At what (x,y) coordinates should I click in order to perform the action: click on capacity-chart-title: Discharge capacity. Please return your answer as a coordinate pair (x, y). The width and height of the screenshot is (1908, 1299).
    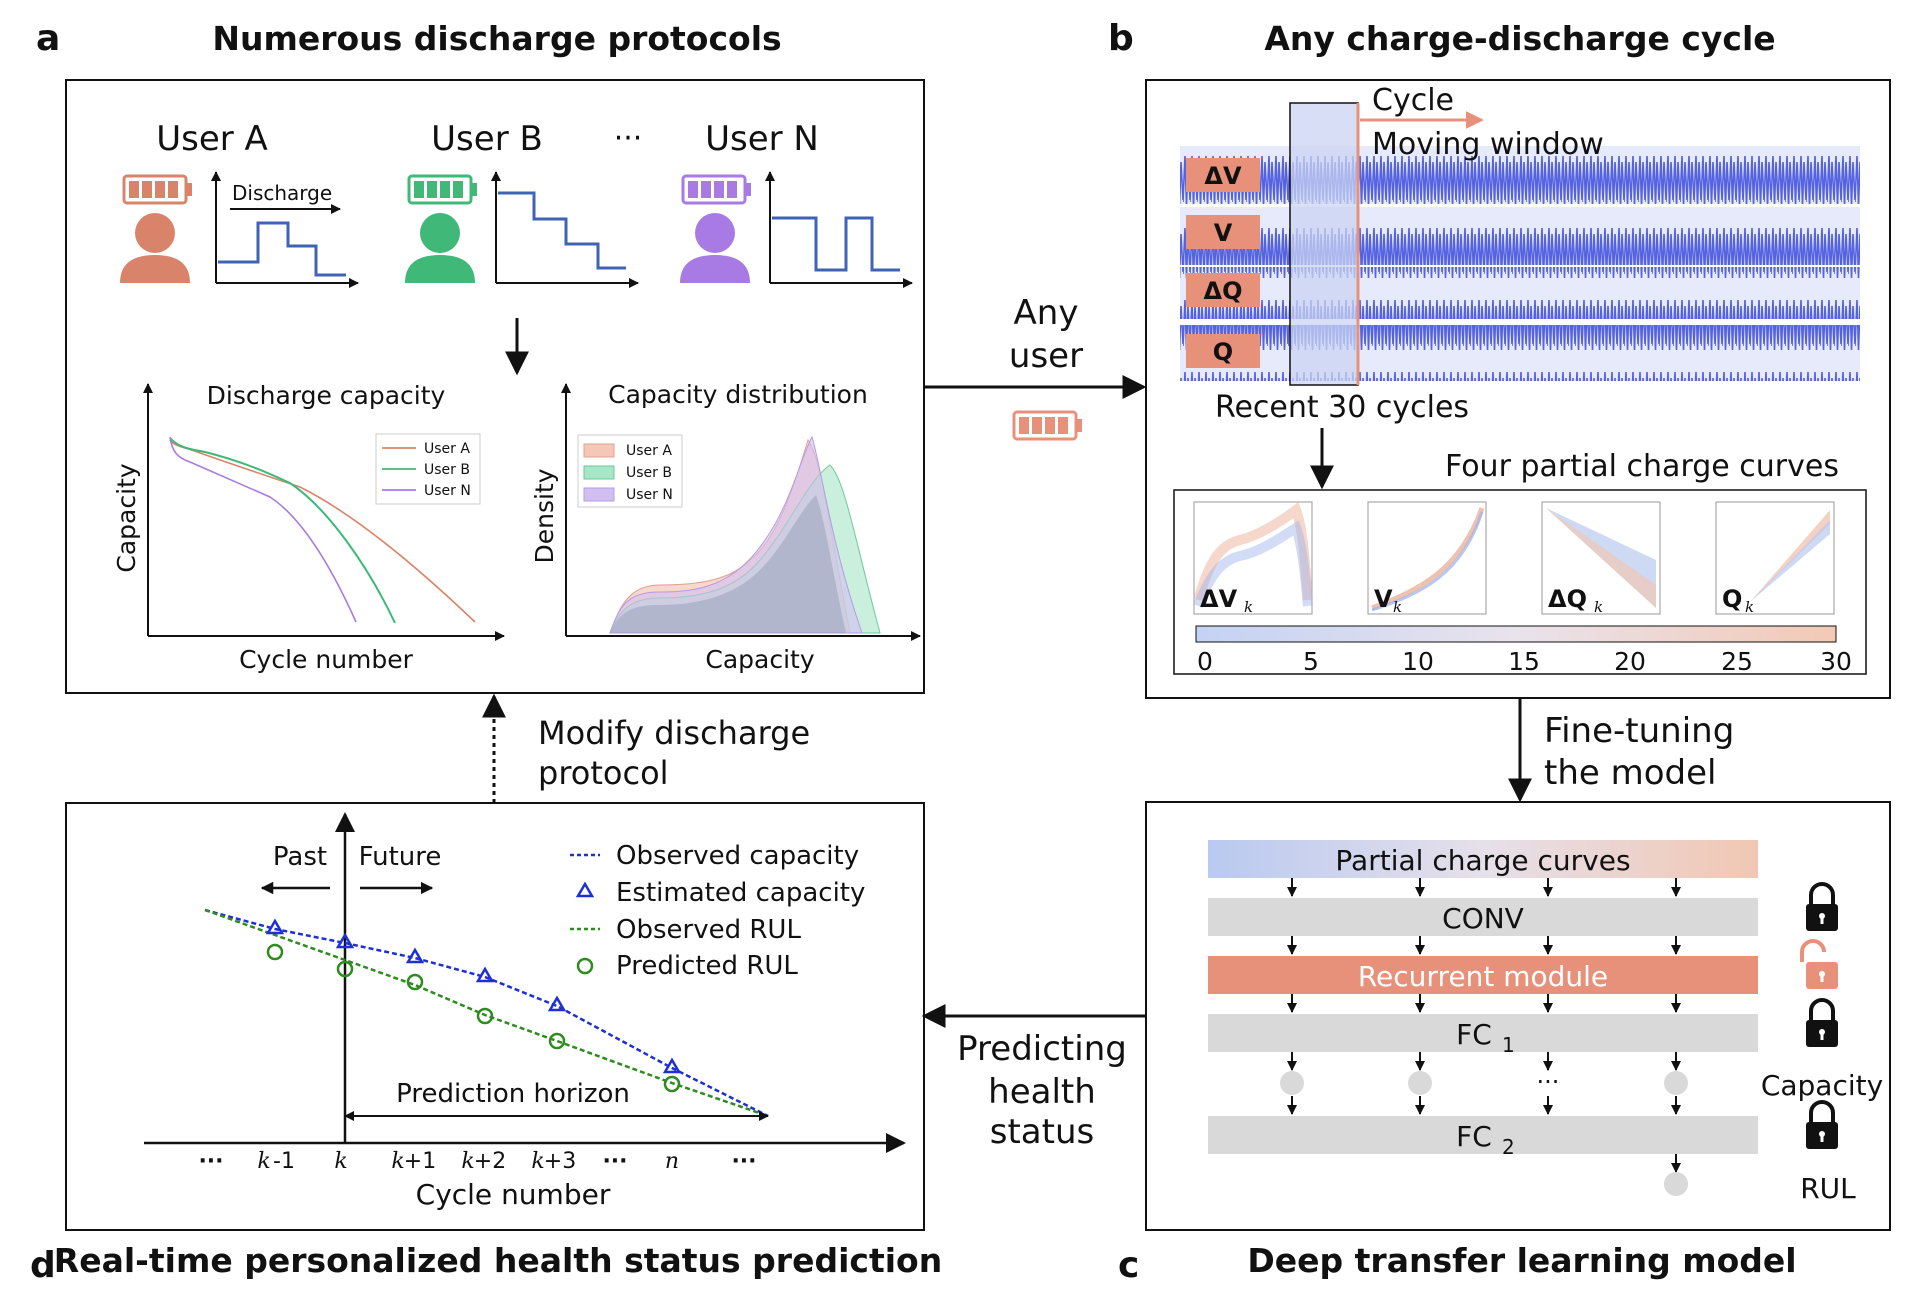
    Looking at the image, I should click on (326, 395).